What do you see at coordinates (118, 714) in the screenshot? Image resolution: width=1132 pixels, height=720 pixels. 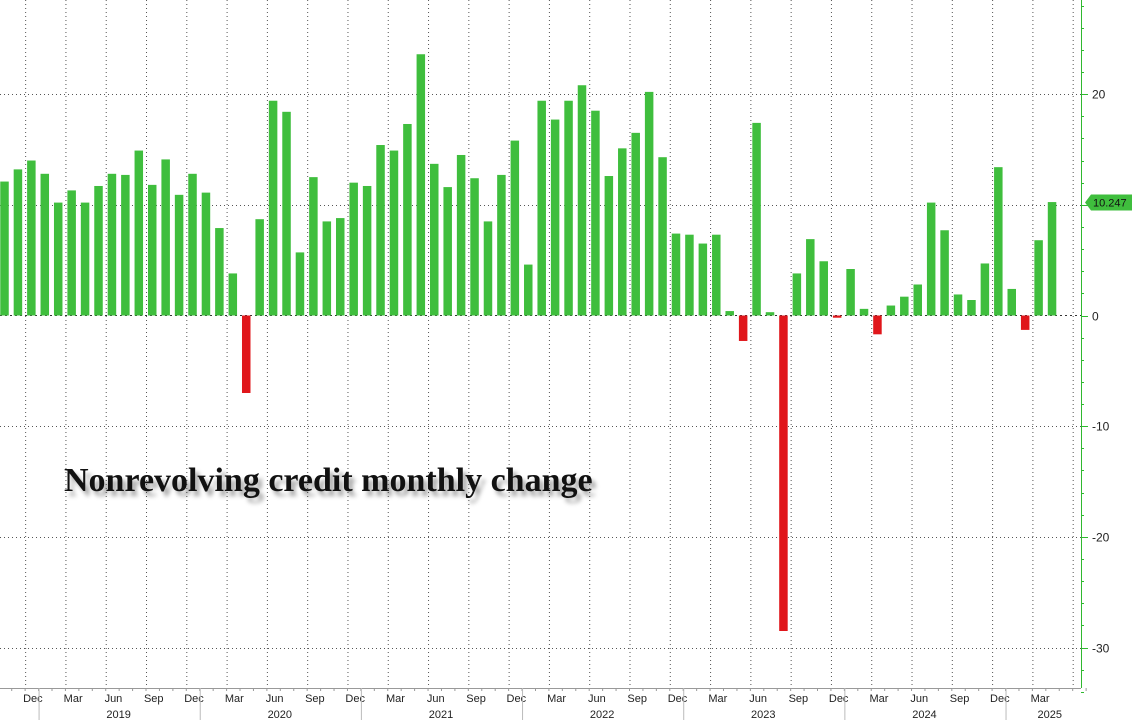 I see `x-year-label: 2019` at bounding box center [118, 714].